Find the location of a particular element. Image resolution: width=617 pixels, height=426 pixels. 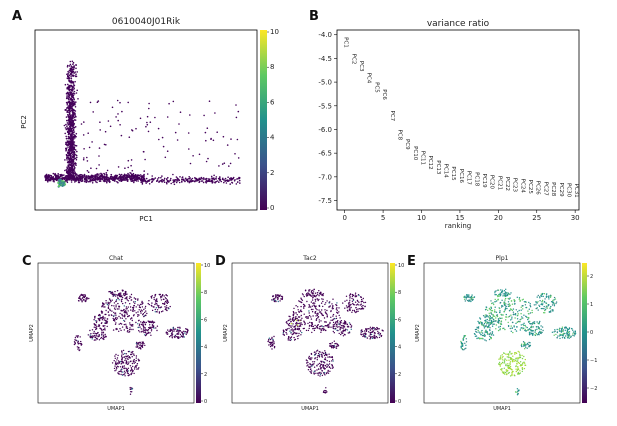

panel-b-pc-label: PC27 is located at coordinates (545, 189).